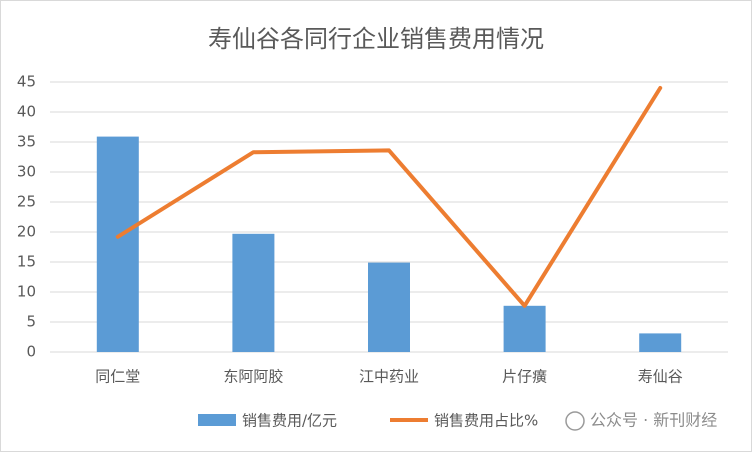 This screenshot has height=452, width=752. Describe the element at coordinates (26, 112) in the screenshot. I see `y-tick-label: 40` at that location.